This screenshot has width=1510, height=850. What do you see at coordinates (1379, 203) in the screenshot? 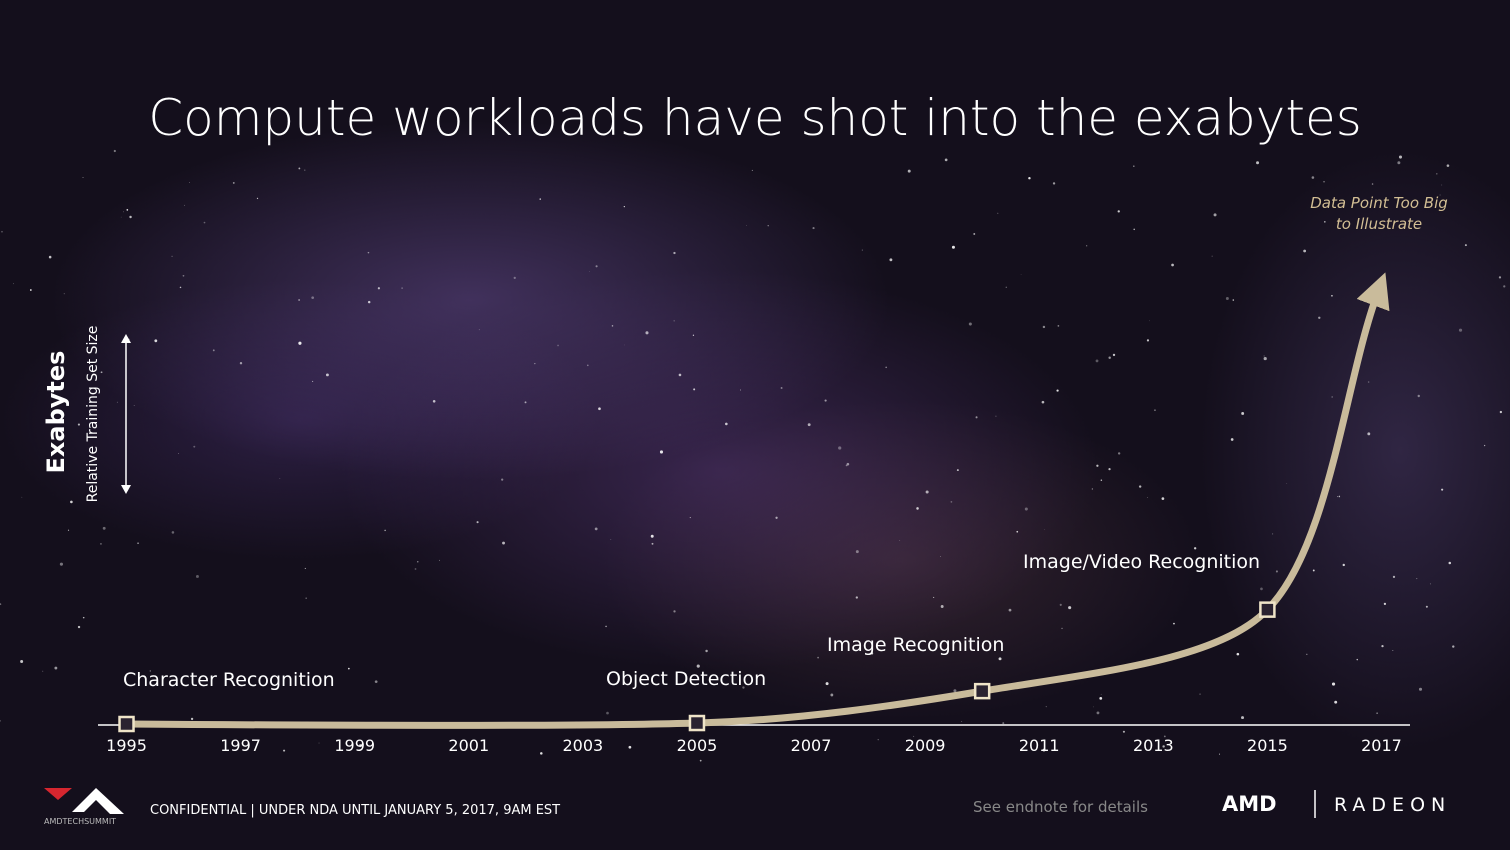
I see `annotation: Data Point Too Big` at bounding box center [1379, 203].